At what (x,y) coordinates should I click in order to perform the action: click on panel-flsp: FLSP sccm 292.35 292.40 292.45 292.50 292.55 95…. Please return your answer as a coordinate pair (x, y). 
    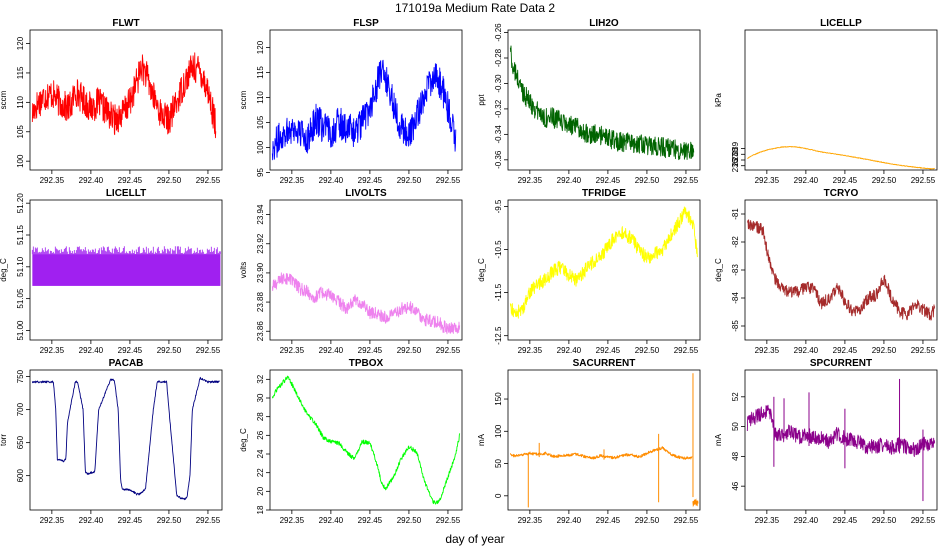
    Looking at the image, I should click on (351, 101).